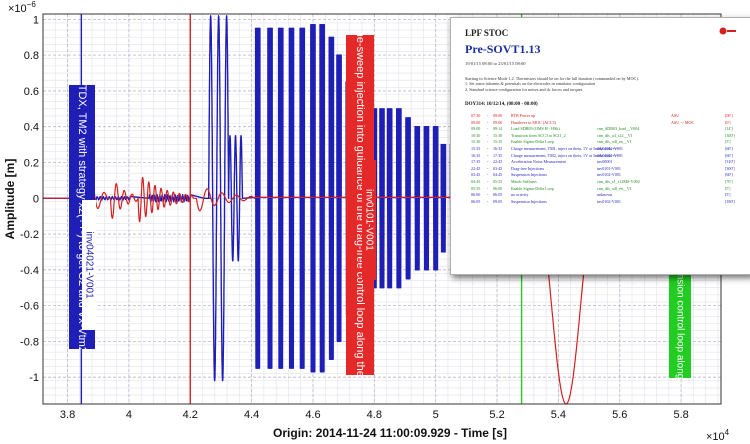  What do you see at coordinates (533, 122) in the screenshot?
I see `schedule-cell-desc: Handover to MOC (ACC3)` at bounding box center [533, 122].